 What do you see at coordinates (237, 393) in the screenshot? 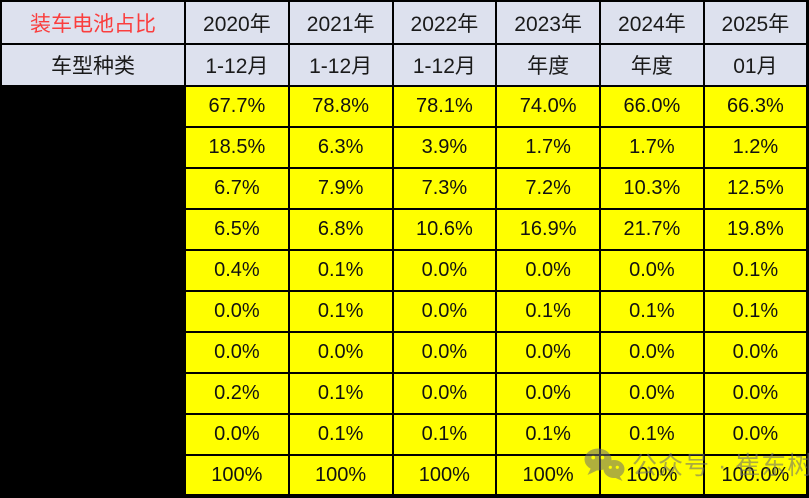
I see `data-cell: 0.2%` at bounding box center [237, 393].